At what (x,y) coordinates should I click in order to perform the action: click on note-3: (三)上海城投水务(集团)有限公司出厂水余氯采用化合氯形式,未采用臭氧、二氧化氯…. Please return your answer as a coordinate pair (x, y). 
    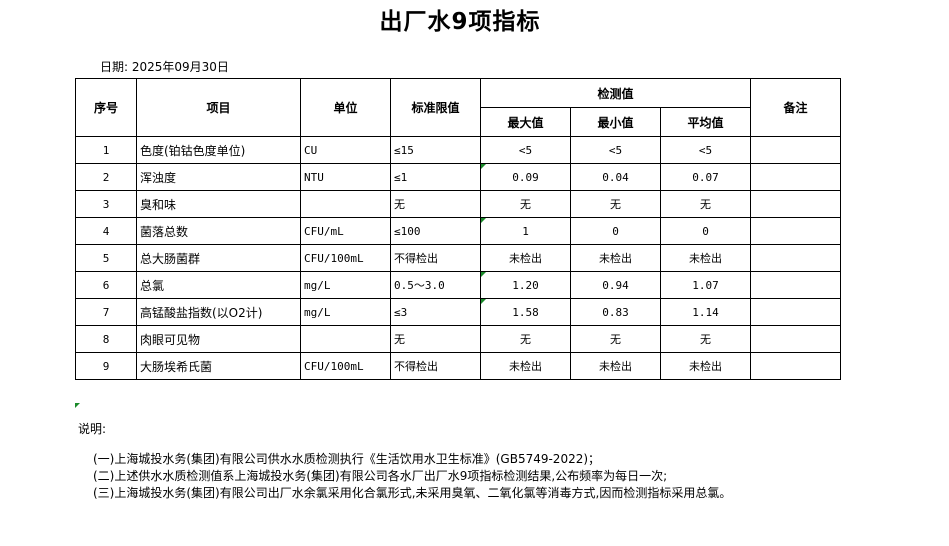
    Looking at the image, I should click on (412, 493).